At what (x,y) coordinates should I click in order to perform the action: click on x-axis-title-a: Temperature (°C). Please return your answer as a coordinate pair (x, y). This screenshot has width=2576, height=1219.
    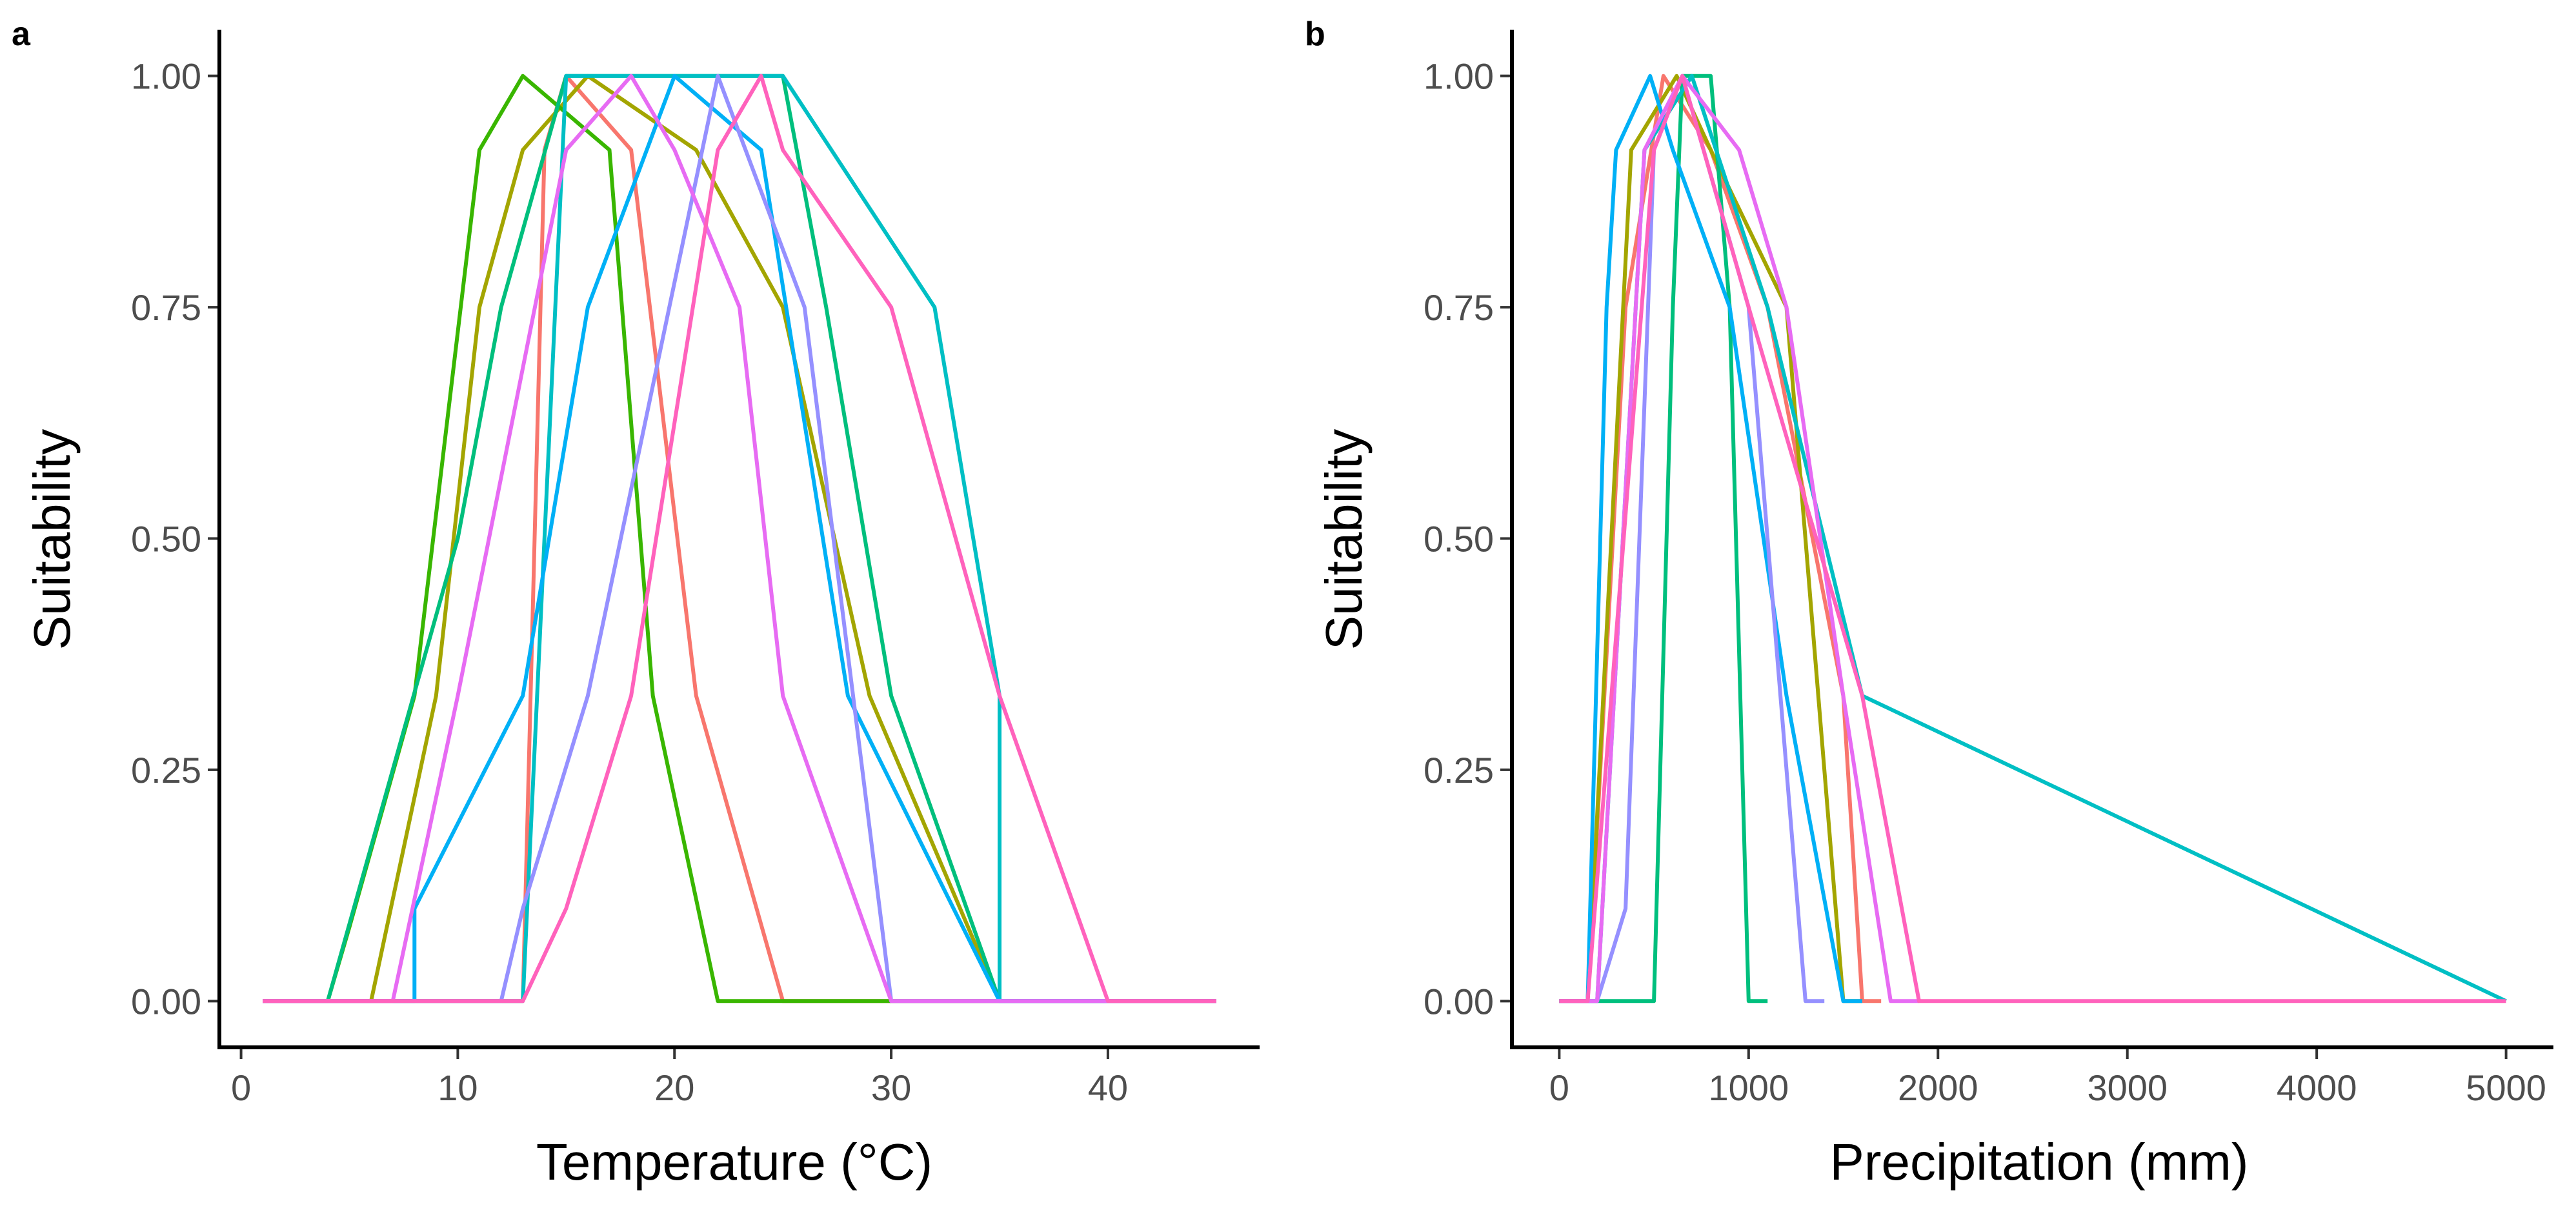
    Looking at the image, I should click on (734, 1162).